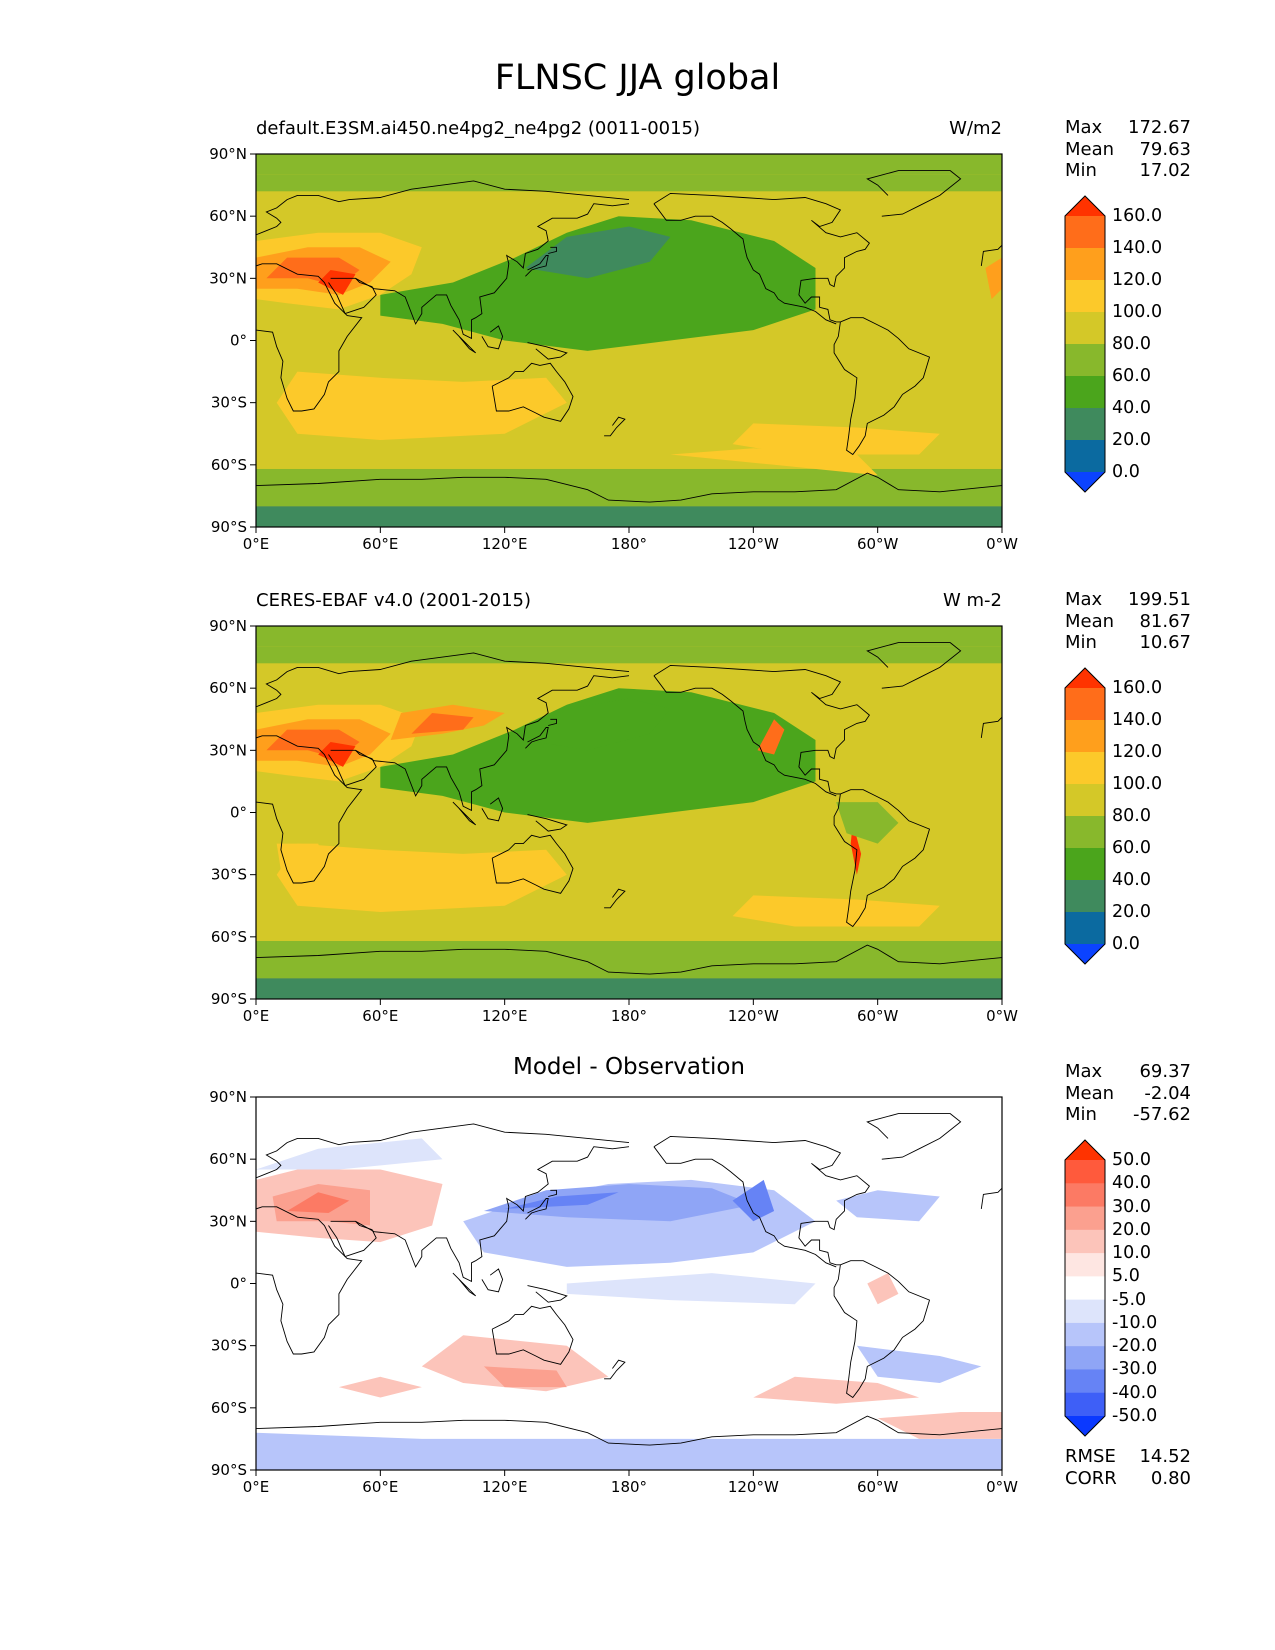 The height and width of the screenshot is (1650, 1275). What do you see at coordinates (1135, 1392) in the screenshot?
I see `colorbar-tick-label: -40.0` at bounding box center [1135, 1392].